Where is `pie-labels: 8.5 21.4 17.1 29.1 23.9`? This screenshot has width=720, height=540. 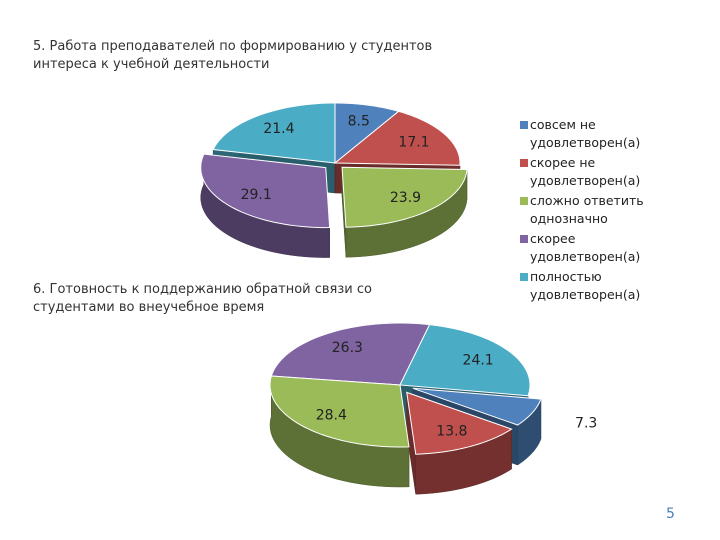 pie-labels: 8.5 21.4 17.1 29.1 23.9 is located at coordinates (335, 159).